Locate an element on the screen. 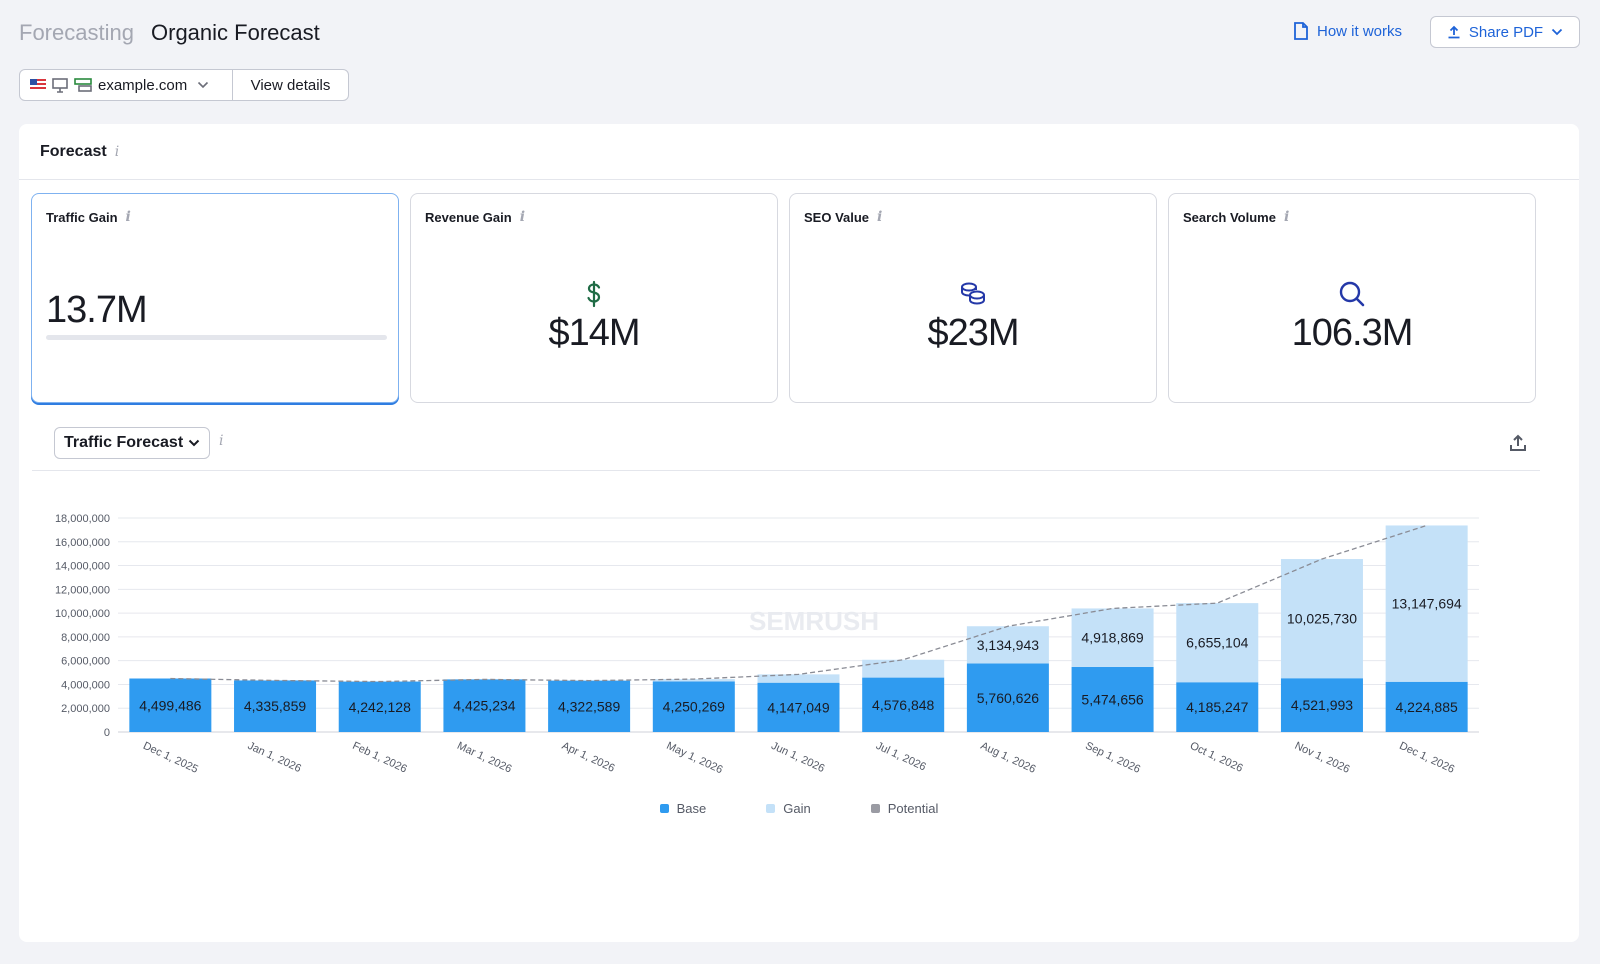 The width and height of the screenshot is (1600, 964). metric-select: Traffic Forecast is located at coordinates (132, 443).